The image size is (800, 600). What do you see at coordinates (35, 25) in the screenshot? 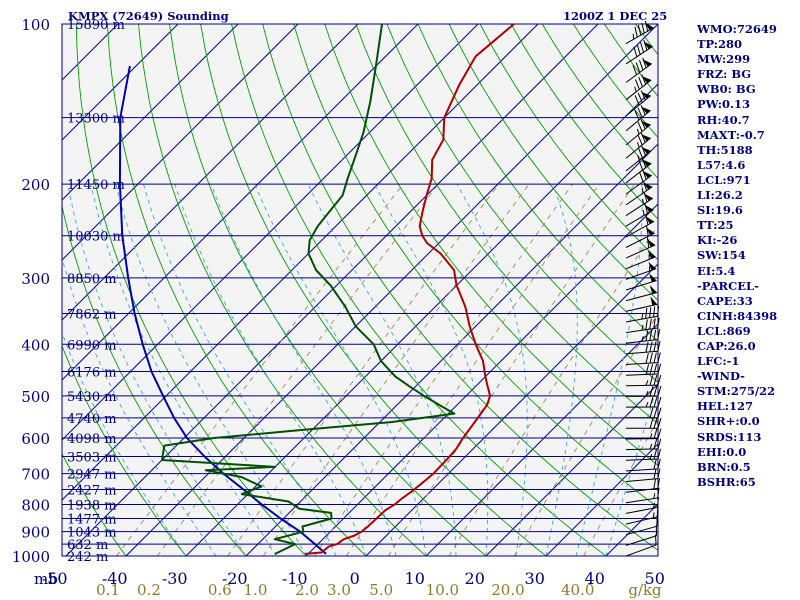
I see `pressure-tick-label: 100` at bounding box center [35, 25].